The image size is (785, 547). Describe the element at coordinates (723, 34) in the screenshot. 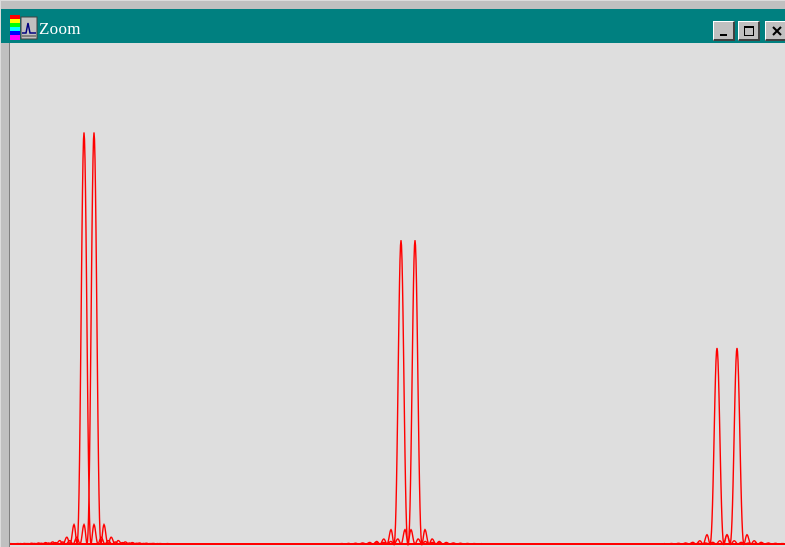

I see `minimize-icon` at that location.